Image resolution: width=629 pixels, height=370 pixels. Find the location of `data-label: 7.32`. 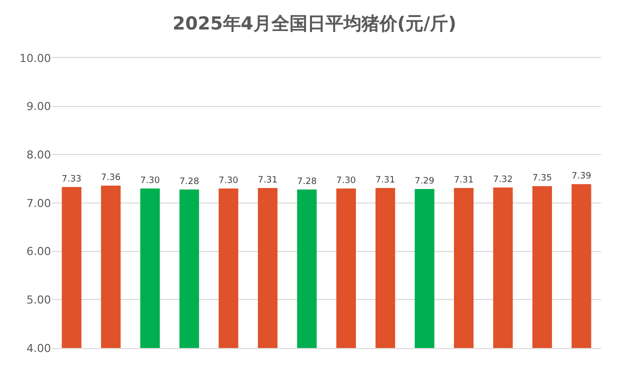

data-label: 7.32 is located at coordinates (503, 180).